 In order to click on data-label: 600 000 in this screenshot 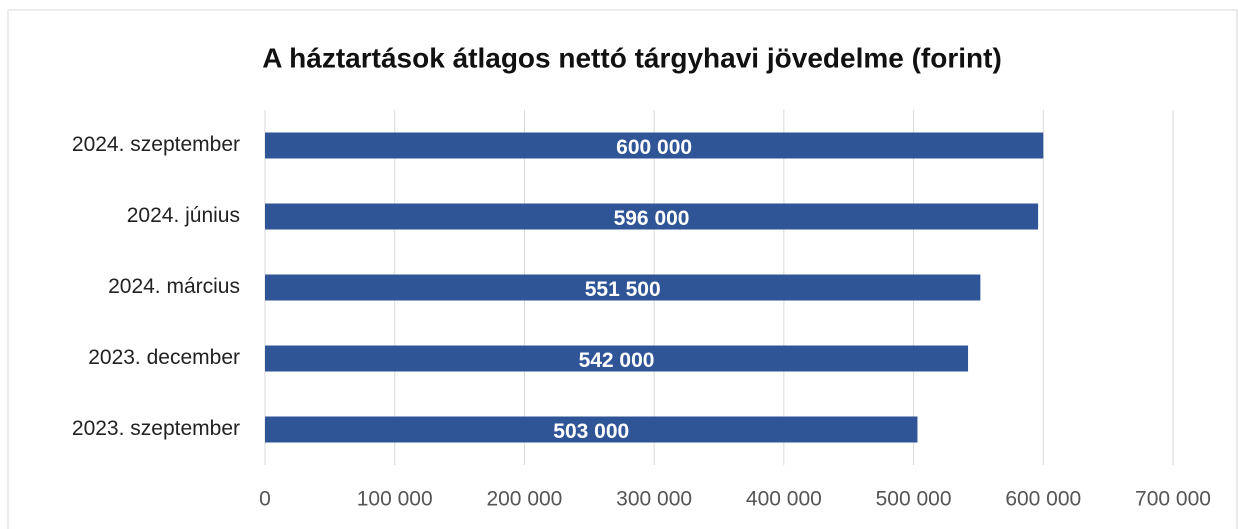, I will do `click(654, 147)`.